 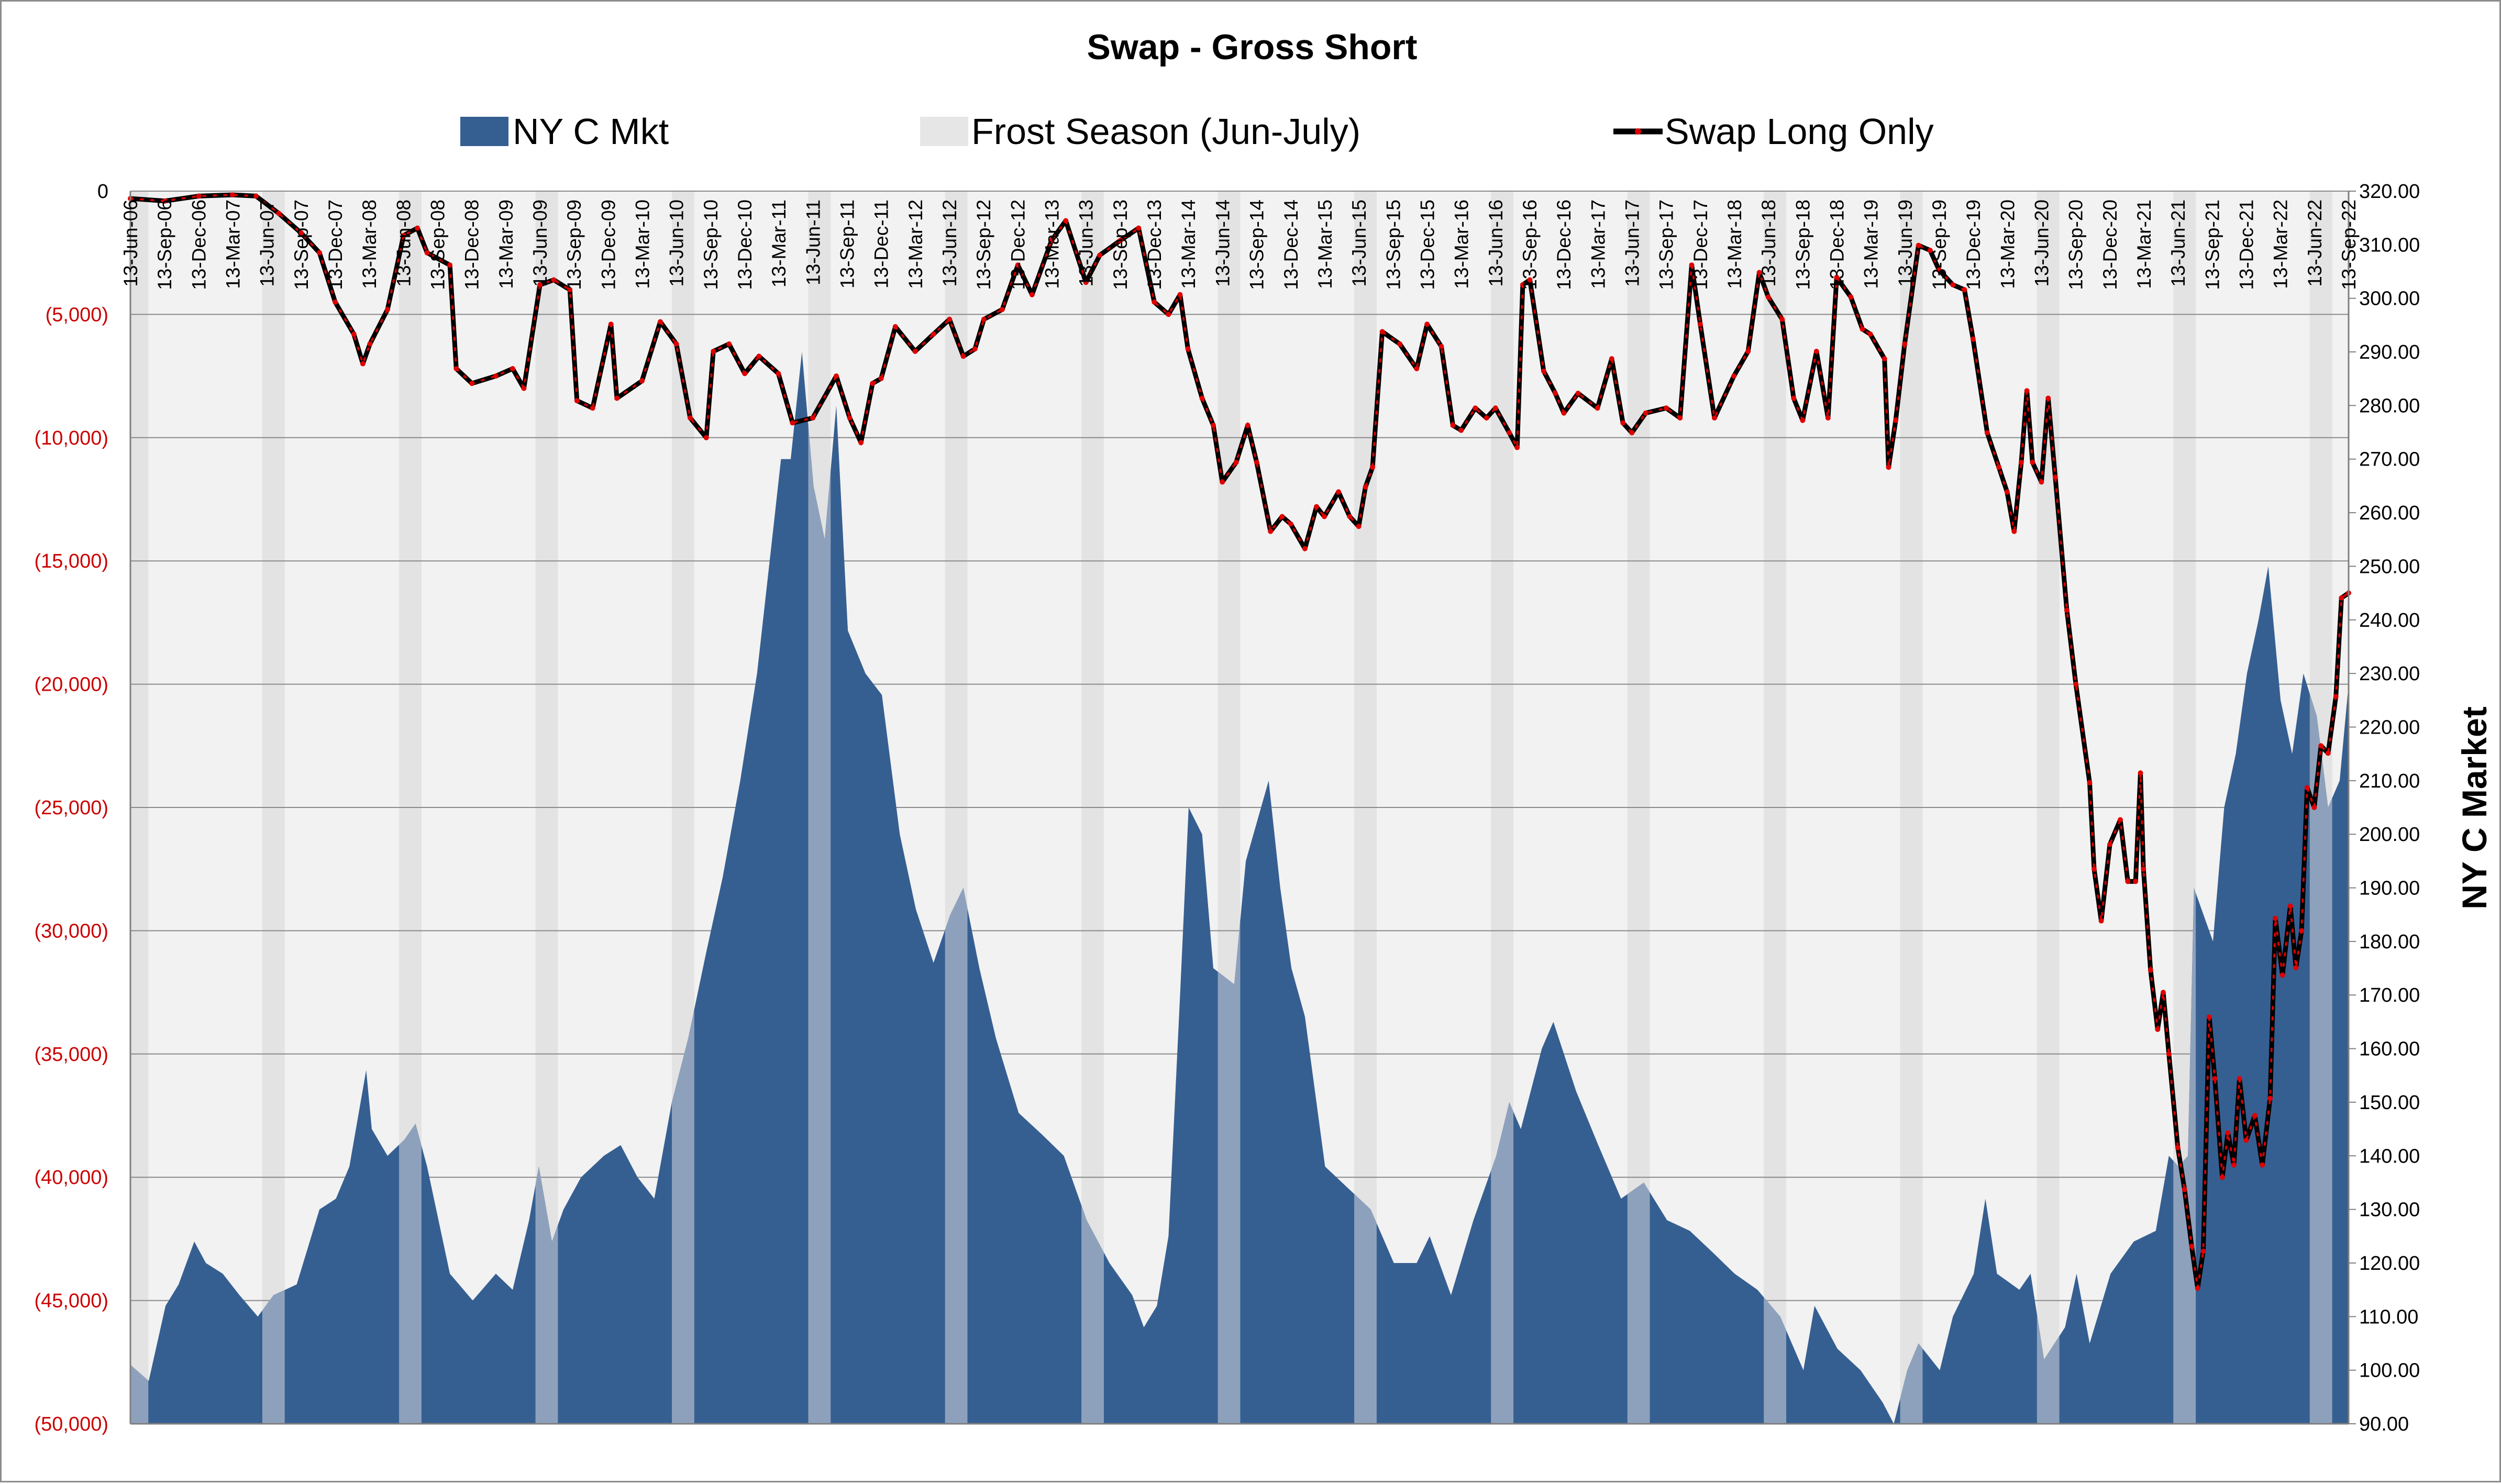 What do you see at coordinates (2315, 243) in the screenshot?
I see `x-tick-label: 13-Jun-22` at bounding box center [2315, 243].